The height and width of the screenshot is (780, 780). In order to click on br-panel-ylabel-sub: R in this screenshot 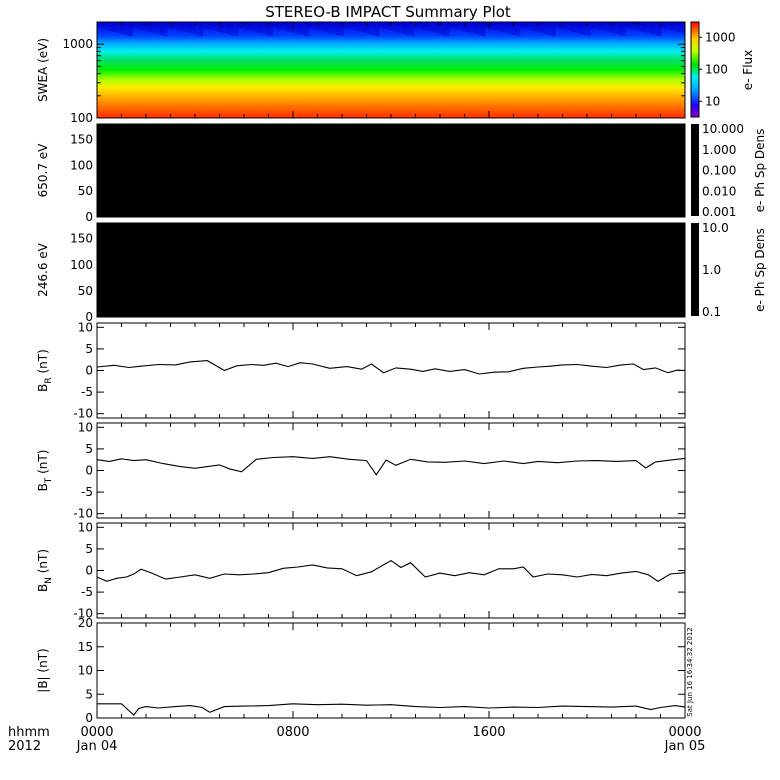, I will do `click(49, 380)`.